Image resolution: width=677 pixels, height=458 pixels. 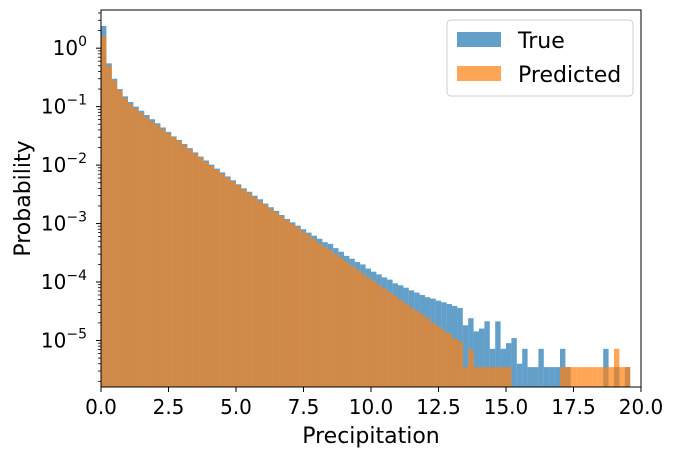 What do you see at coordinates (64, 106) in the screenshot?
I see `y-tick-label: 10⁻¹` at bounding box center [64, 106].